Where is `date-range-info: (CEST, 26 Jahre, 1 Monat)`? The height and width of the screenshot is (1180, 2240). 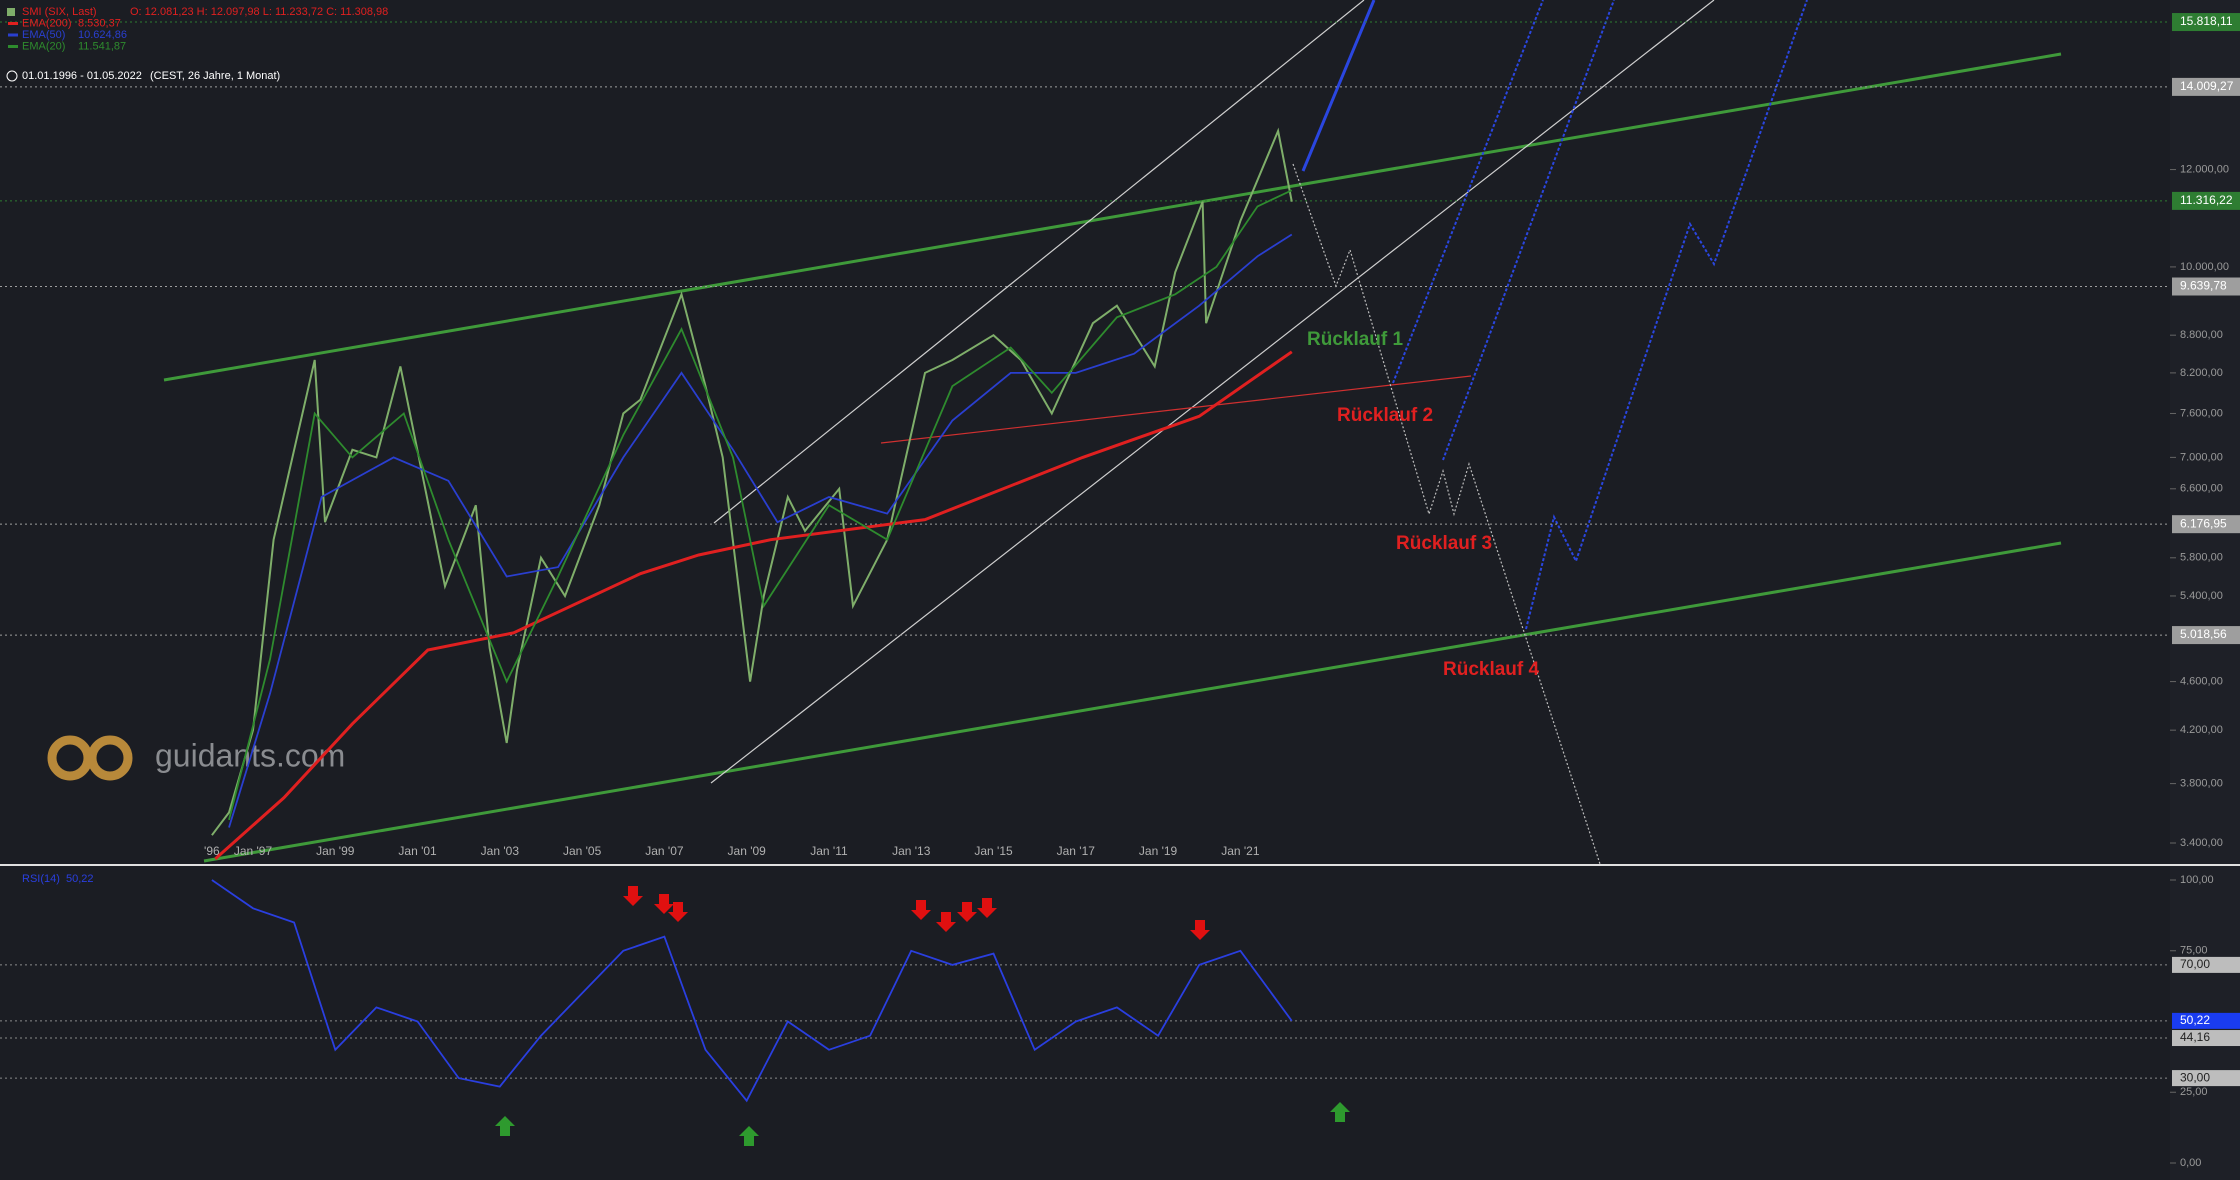 date-range-info: (CEST, 26 Jahre, 1 Monat) is located at coordinates (215, 76).